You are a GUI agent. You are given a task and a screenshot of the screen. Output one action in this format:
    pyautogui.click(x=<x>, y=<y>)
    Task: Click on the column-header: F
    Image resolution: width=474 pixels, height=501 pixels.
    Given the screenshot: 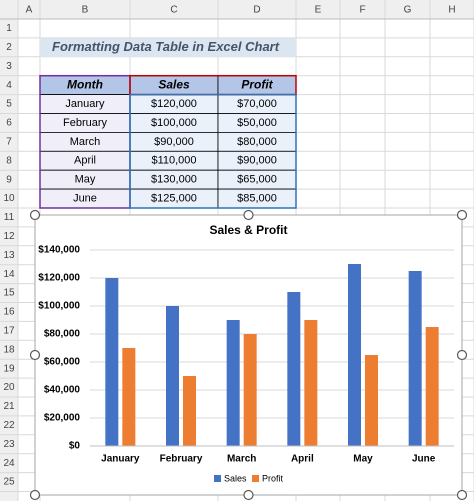 What is the action you would take?
    pyautogui.click(x=362, y=10)
    